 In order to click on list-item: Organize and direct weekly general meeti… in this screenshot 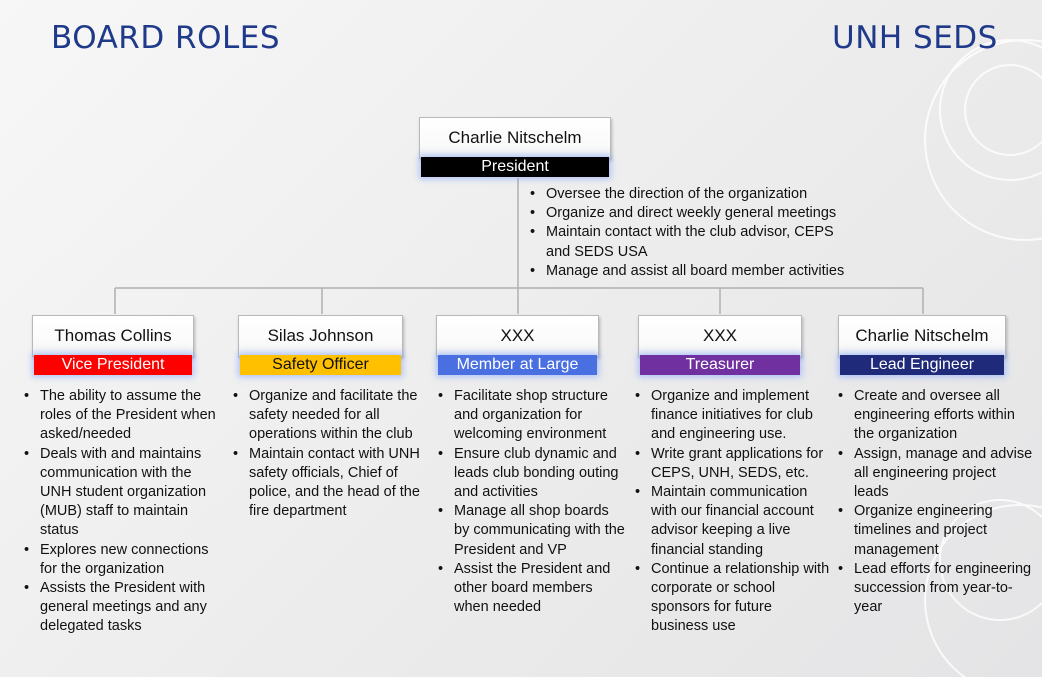, I will do `click(693, 213)`.